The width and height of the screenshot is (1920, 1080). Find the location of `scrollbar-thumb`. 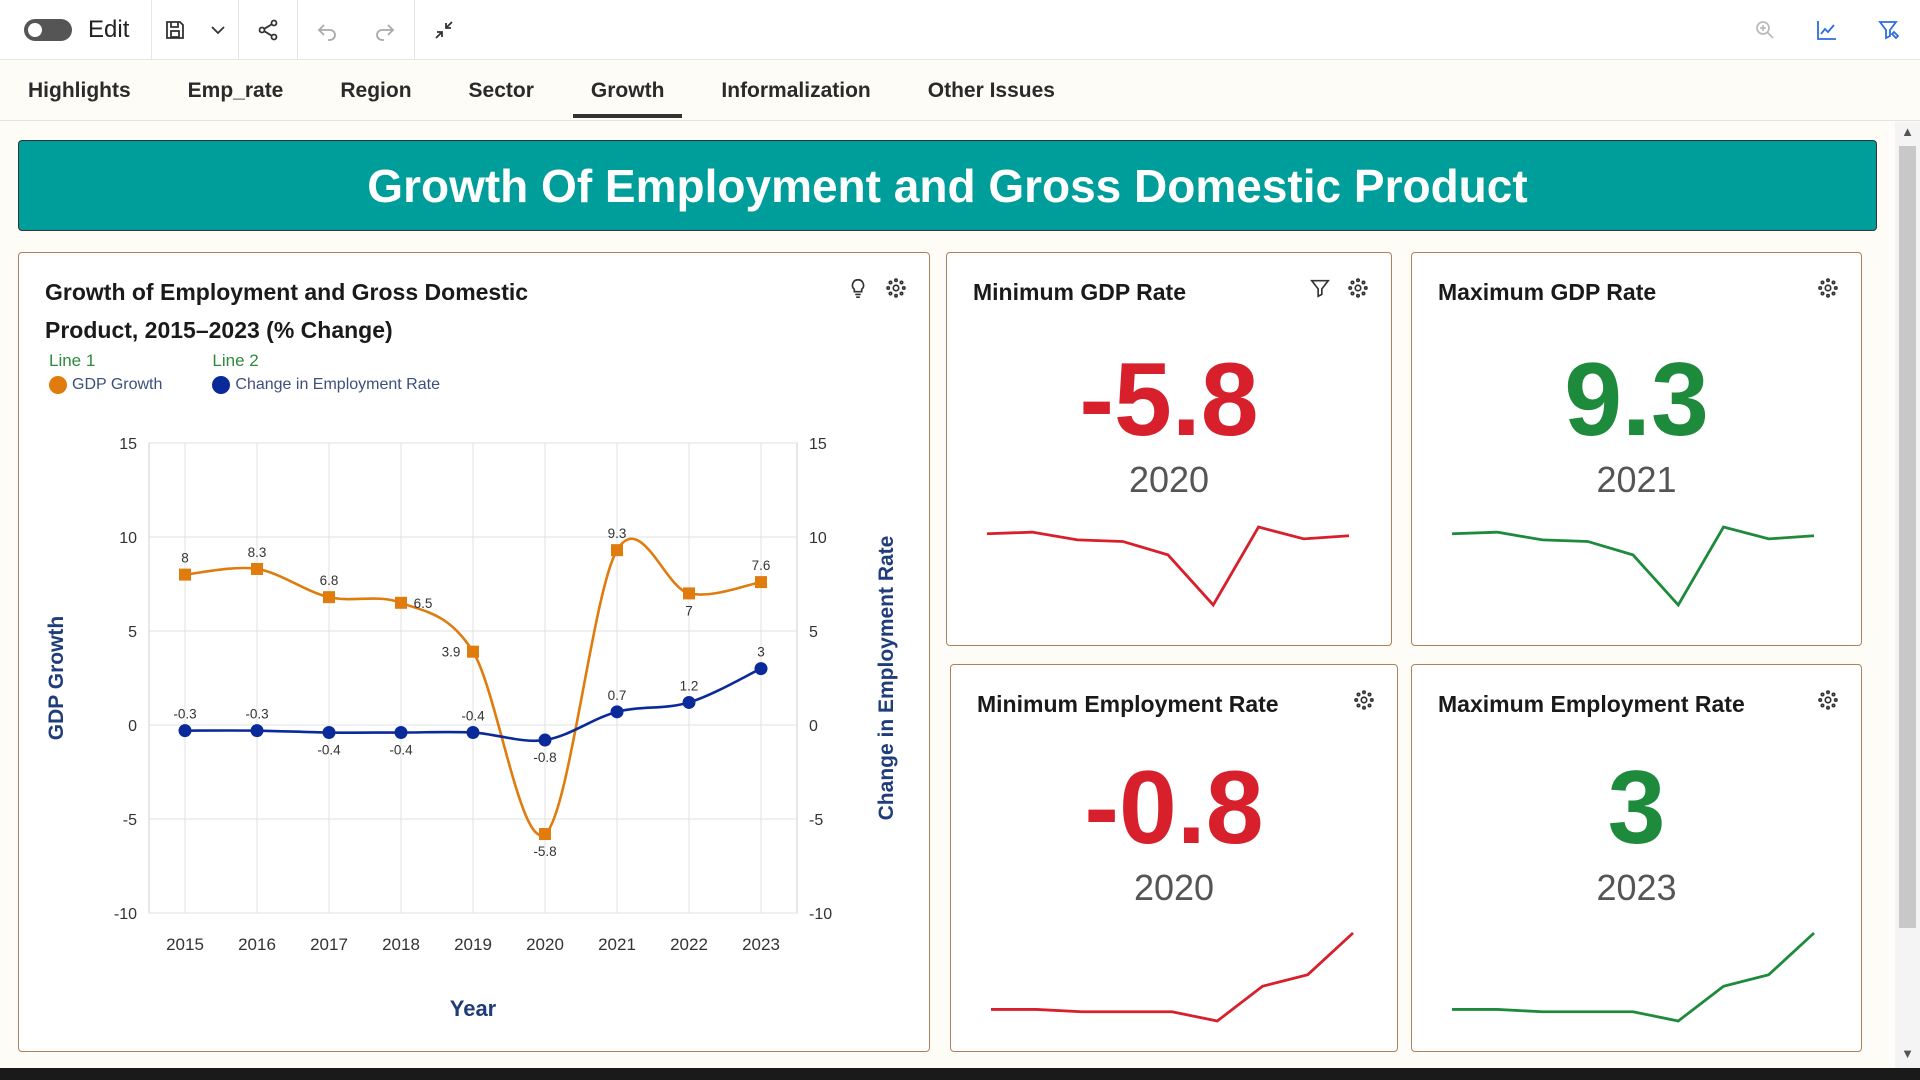

scrollbar-thumb is located at coordinates (1907, 537).